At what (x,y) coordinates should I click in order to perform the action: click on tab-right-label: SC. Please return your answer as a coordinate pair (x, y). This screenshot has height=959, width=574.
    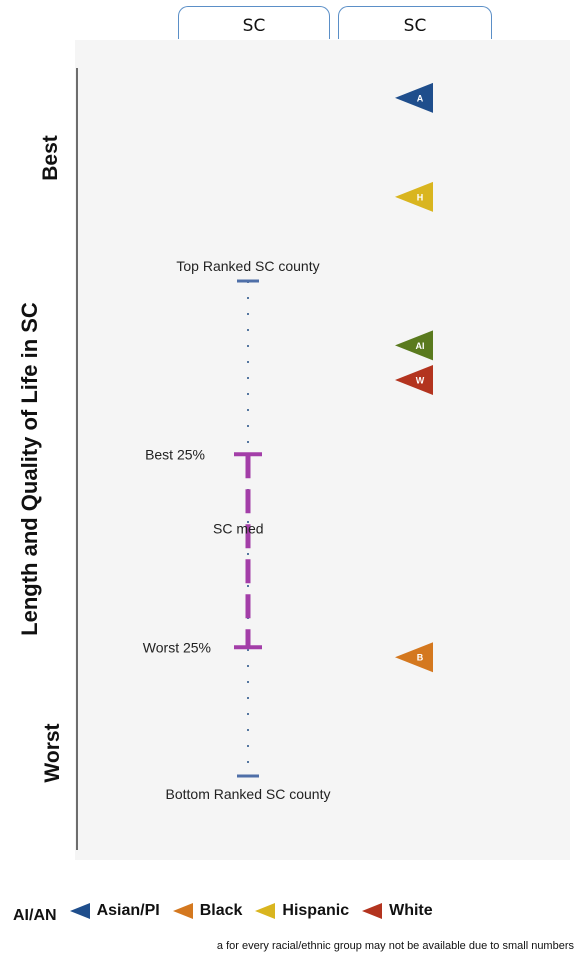
    Looking at the image, I should click on (415, 26).